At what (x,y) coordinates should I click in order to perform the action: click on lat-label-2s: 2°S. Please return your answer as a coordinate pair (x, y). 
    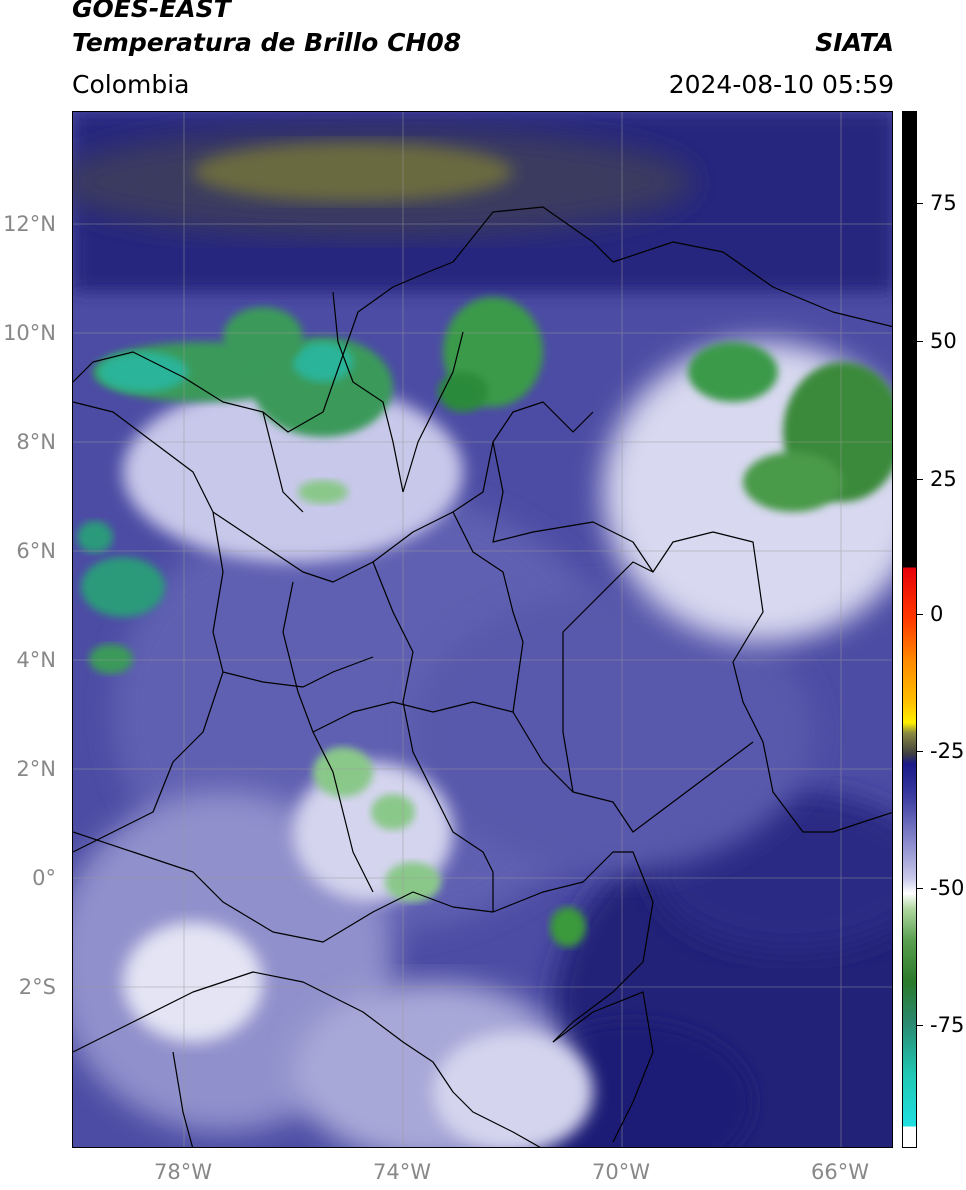
    Looking at the image, I should click on (37, 987).